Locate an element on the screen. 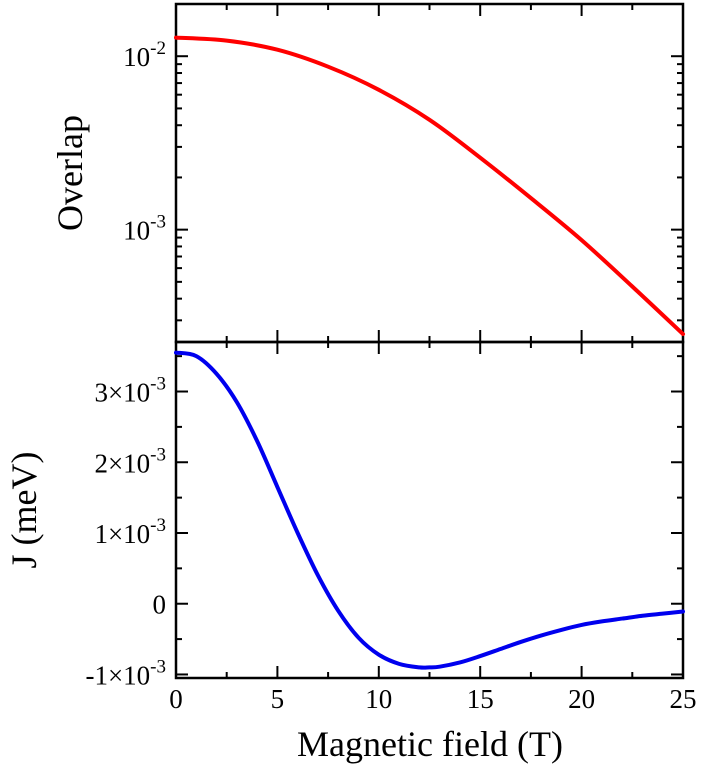  y-tick-label: 2×10⁻³ is located at coordinates (130, 461).